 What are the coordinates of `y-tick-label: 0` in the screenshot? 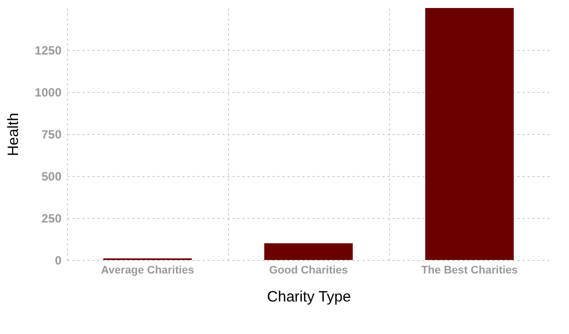 It's located at (58, 261).